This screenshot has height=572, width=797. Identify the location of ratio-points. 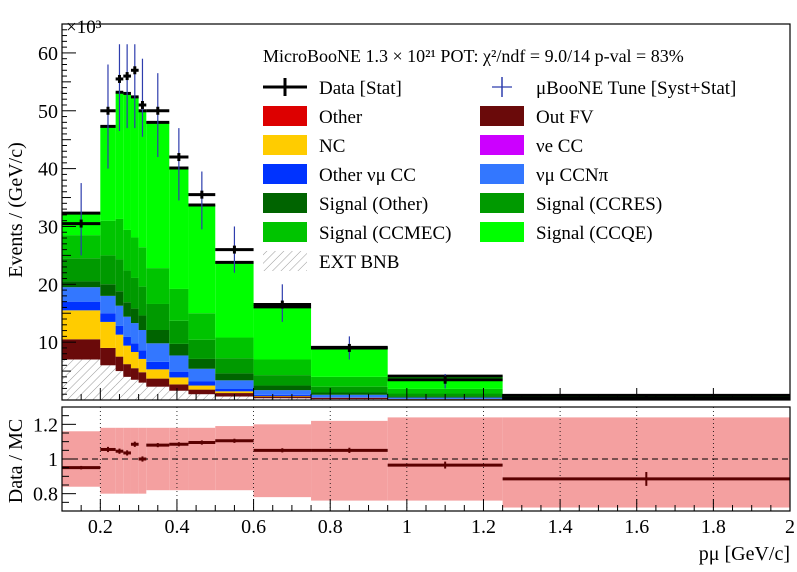
(426, 462).